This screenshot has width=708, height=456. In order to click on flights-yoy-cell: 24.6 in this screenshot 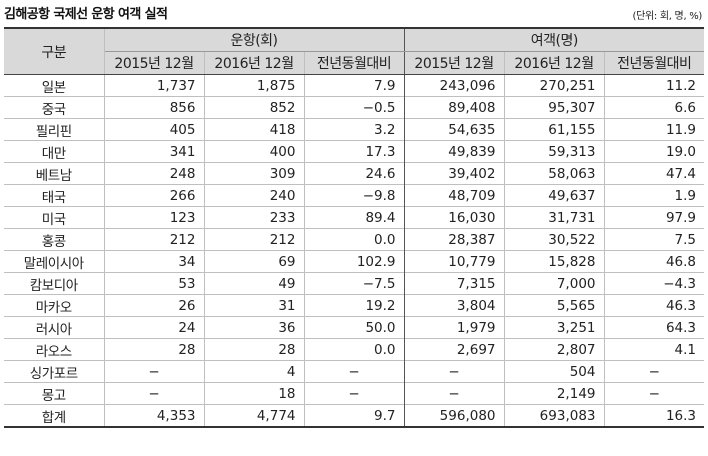, I will do `click(354, 173)`.